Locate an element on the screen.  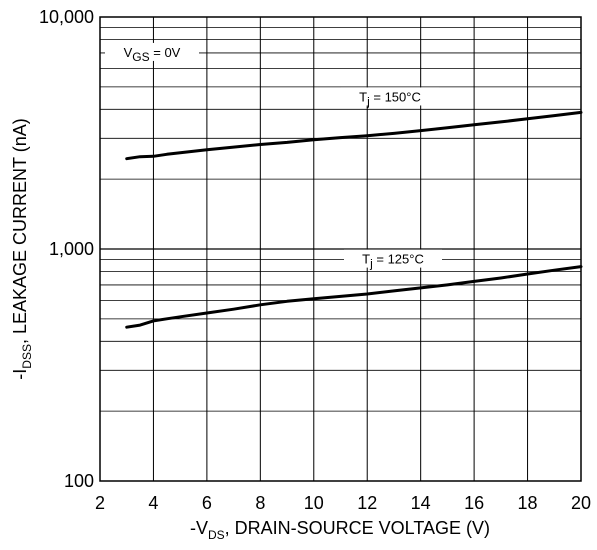
x-tick-label: 20 is located at coordinates (581, 503).